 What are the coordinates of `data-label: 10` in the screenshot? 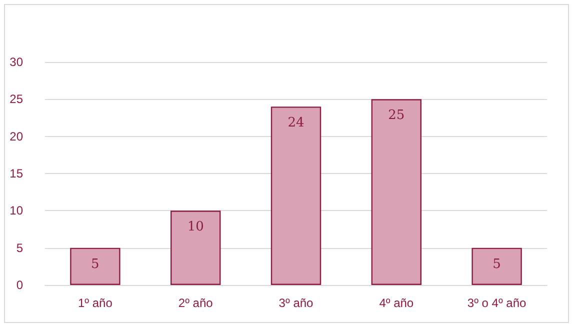 It's located at (195, 227).